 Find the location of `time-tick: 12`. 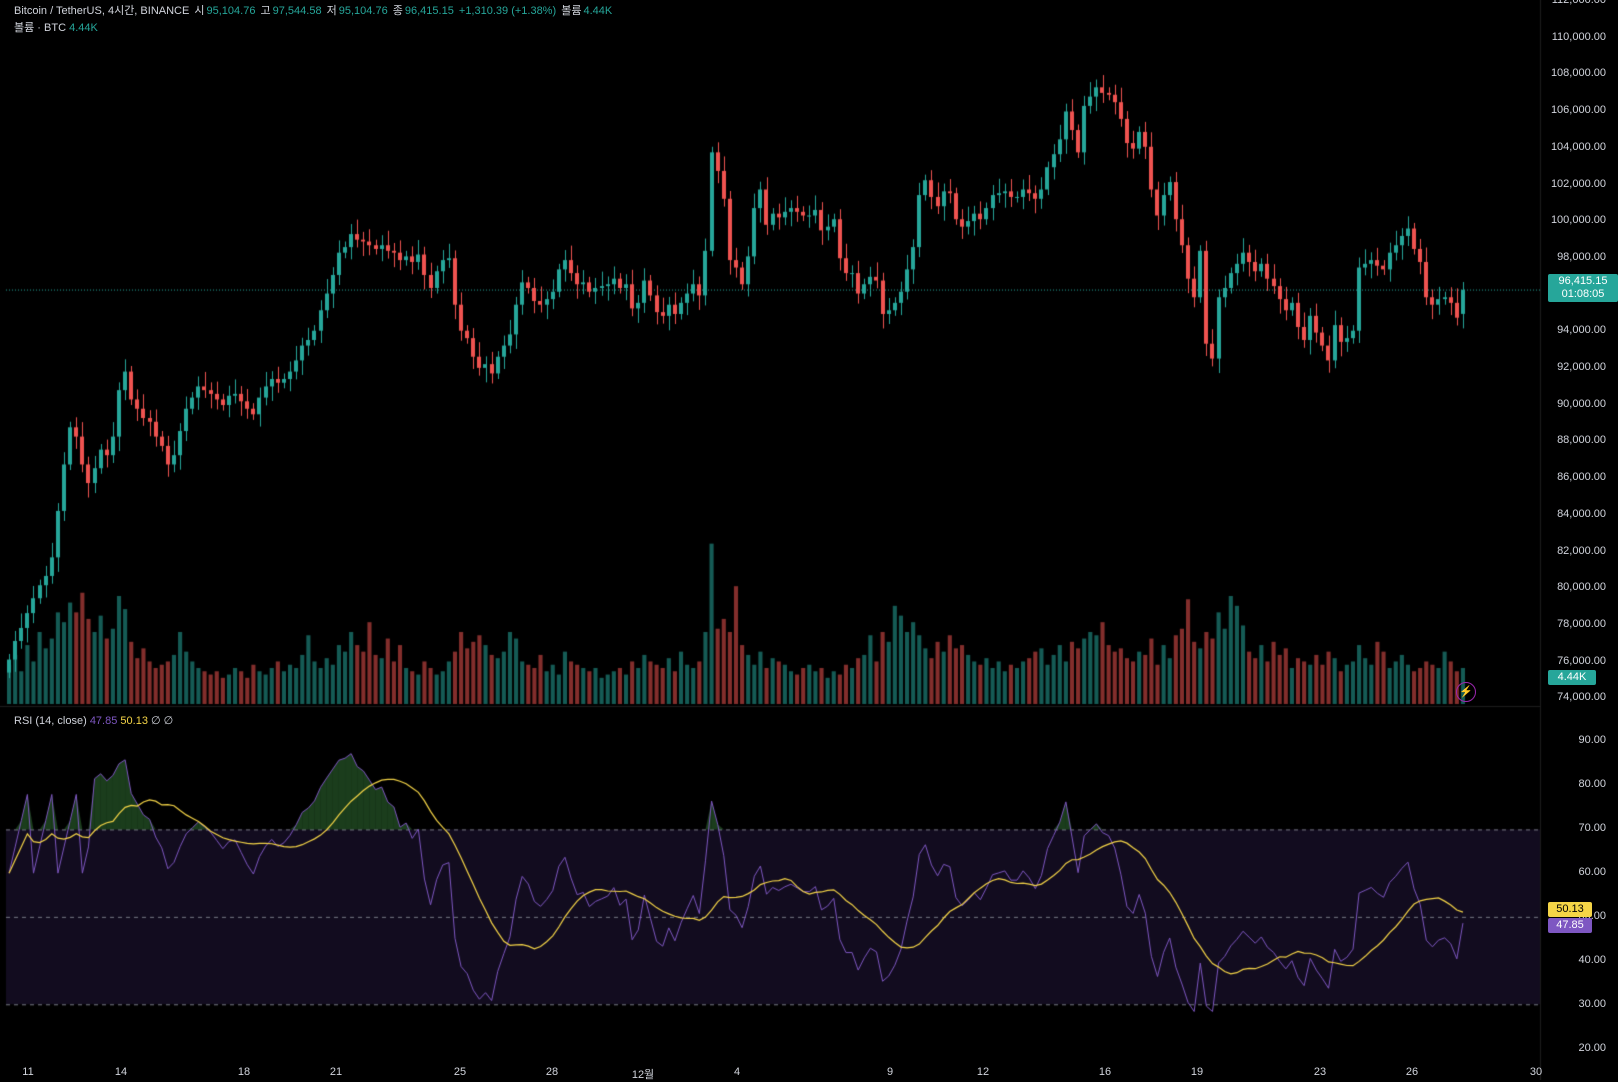

time-tick: 12 is located at coordinates (983, 1072).